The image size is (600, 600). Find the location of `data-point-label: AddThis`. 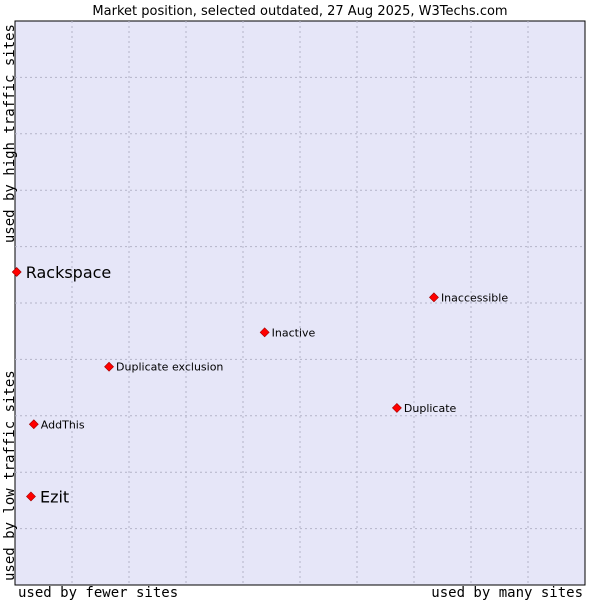

data-point-label: AddThis is located at coordinates (63, 424).